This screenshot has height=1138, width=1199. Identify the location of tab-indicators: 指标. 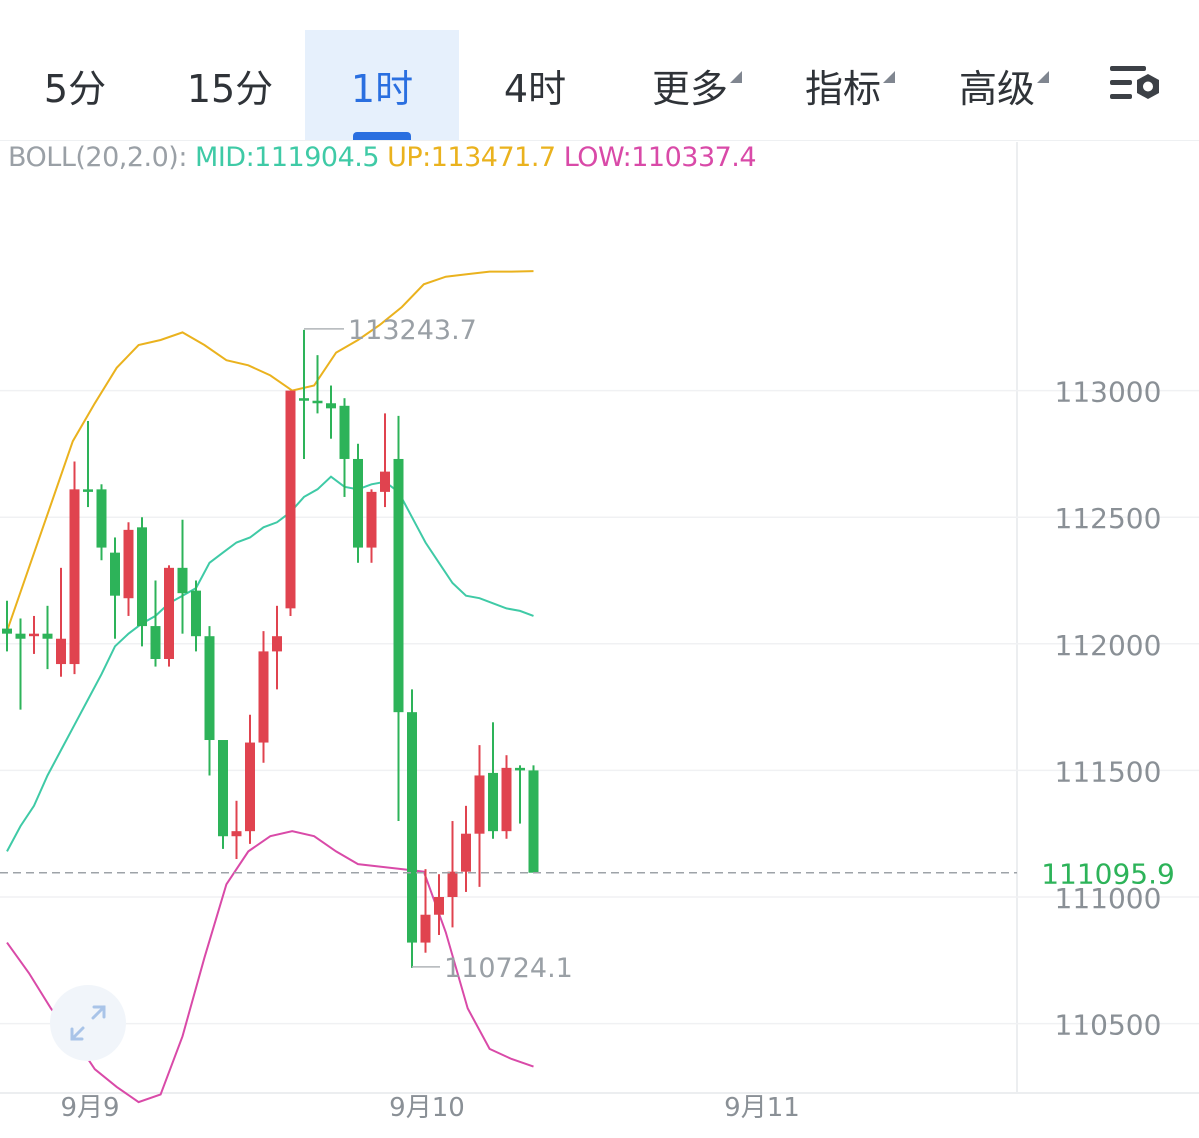
(843, 85).